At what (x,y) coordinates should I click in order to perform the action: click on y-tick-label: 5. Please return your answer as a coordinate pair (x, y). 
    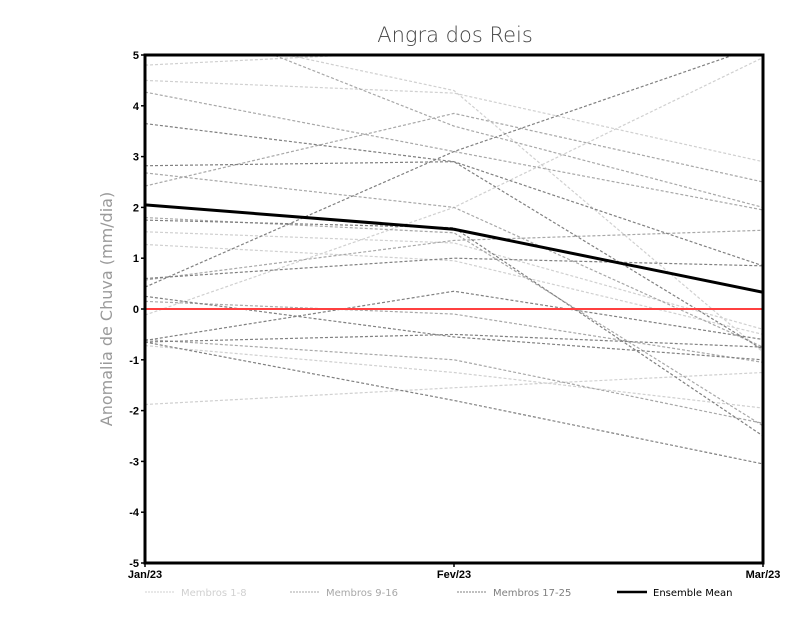
    Looking at the image, I should click on (136, 56).